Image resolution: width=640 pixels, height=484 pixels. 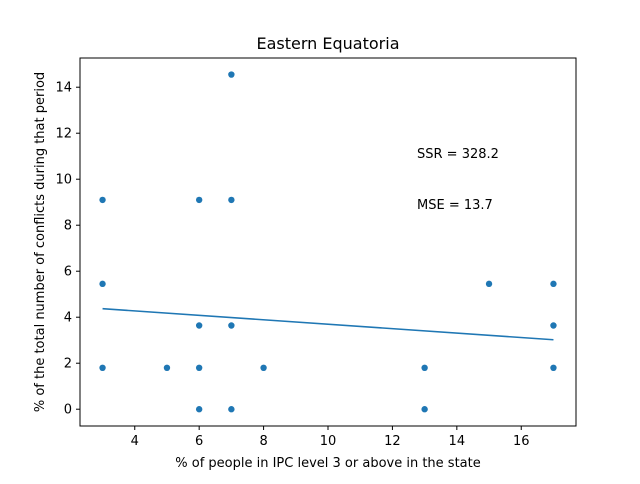 What do you see at coordinates (457, 441) in the screenshot?
I see `x-tick-label: 14` at bounding box center [457, 441].